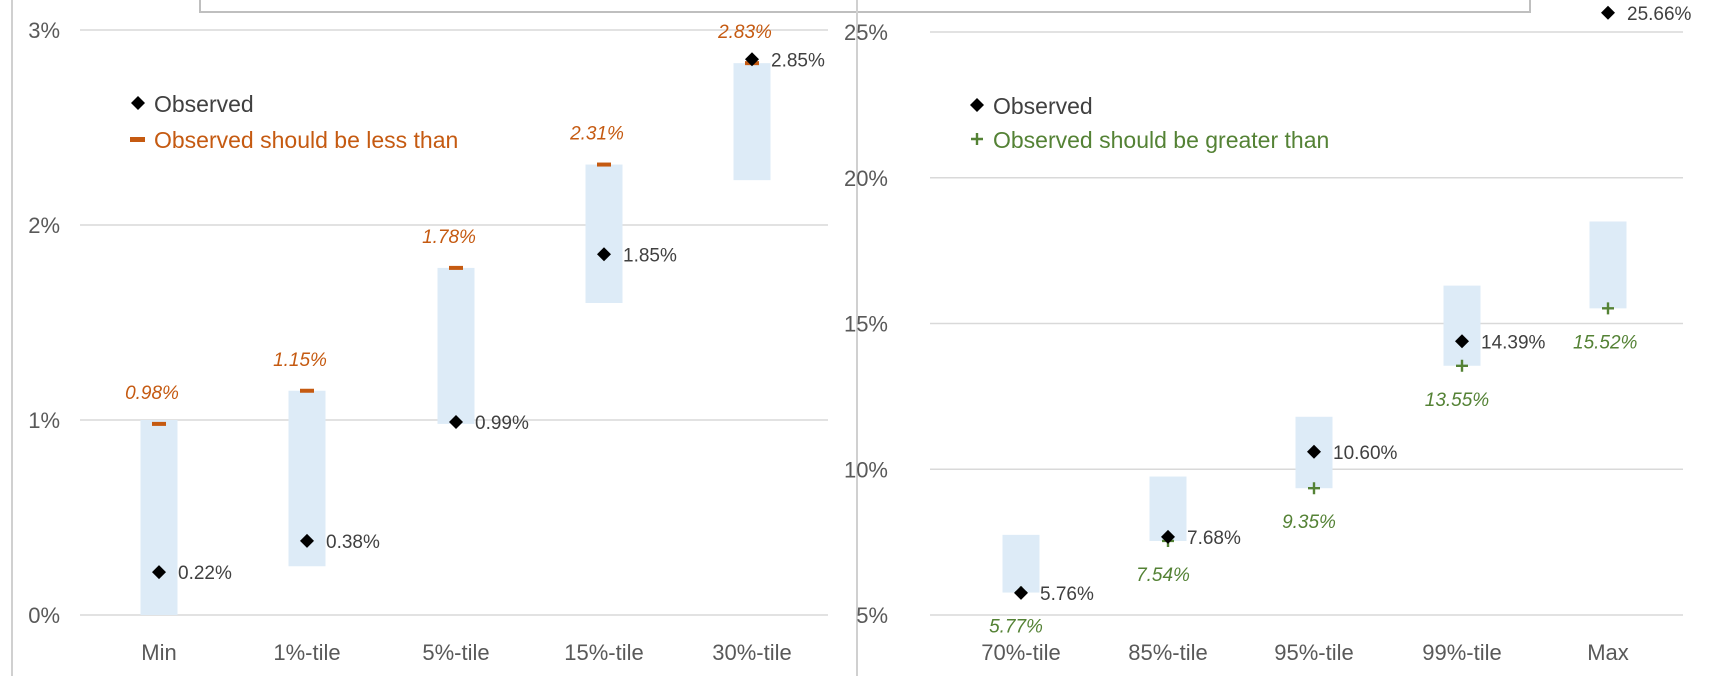 The width and height of the screenshot is (1717, 676). What do you see at coordinates (300, 360) in the screenshot?
I see `bound-value-label: 1.15%` at bounding box center [300, 360].